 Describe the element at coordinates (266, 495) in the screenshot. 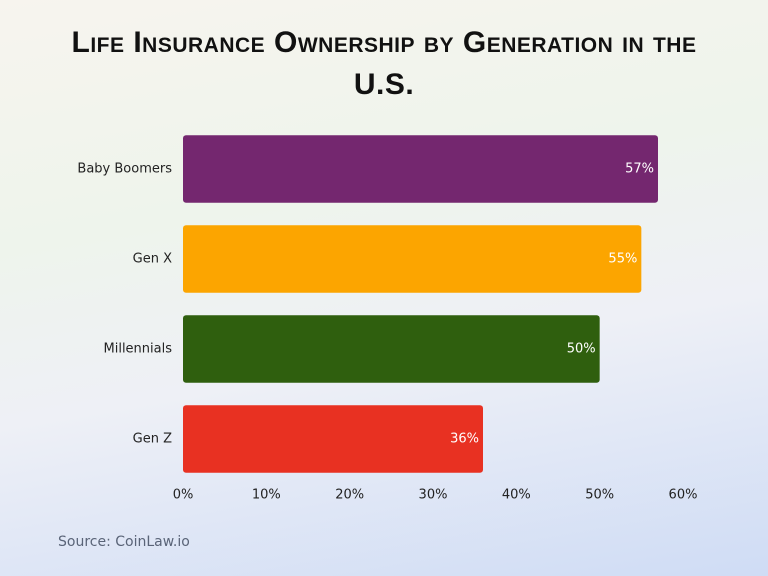

I see `x-tick-label: 10%` at that location.